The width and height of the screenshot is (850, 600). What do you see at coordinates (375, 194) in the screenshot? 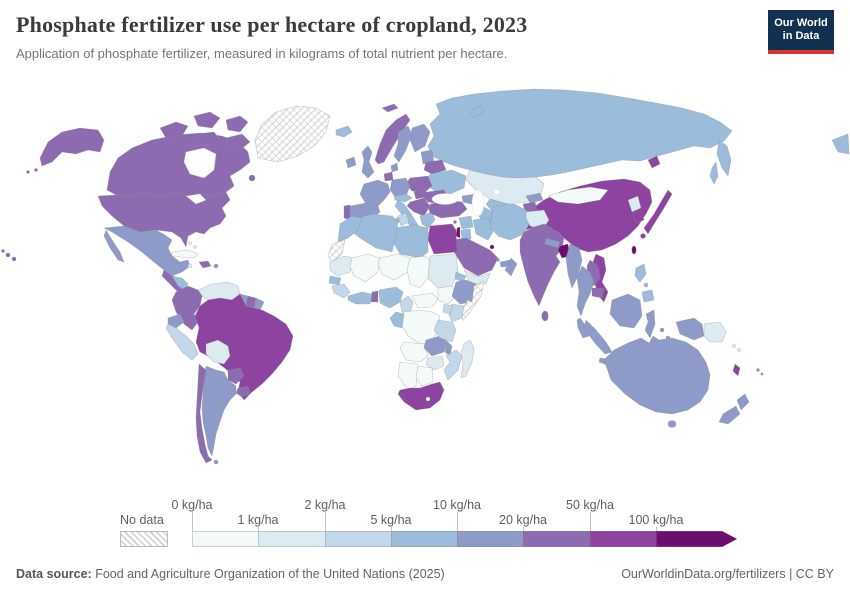
I see `country-france` at bounding box center [375, 194].